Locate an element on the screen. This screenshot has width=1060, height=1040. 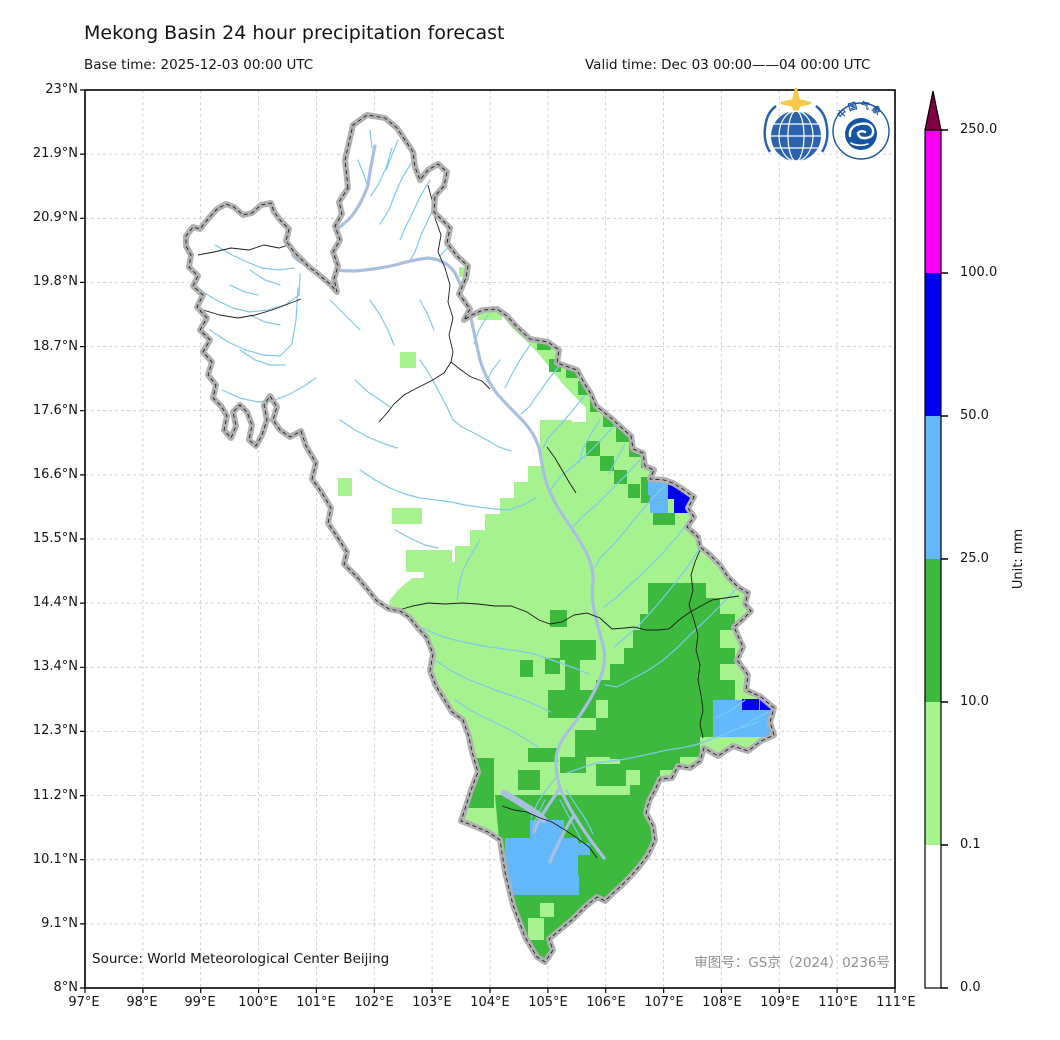
colorbar-tick-labels: 250.0 100.0 50.0 25.0 10.0 0.1 0.0 is located at coordinates (978, 559).